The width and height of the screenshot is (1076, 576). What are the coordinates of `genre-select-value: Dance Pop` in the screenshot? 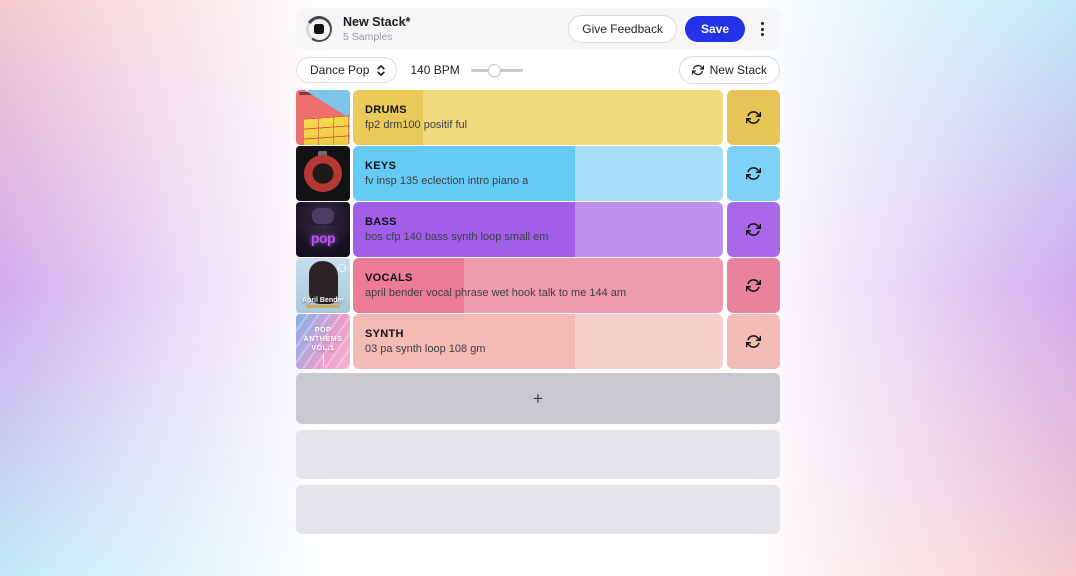 It's located at (340, 70).